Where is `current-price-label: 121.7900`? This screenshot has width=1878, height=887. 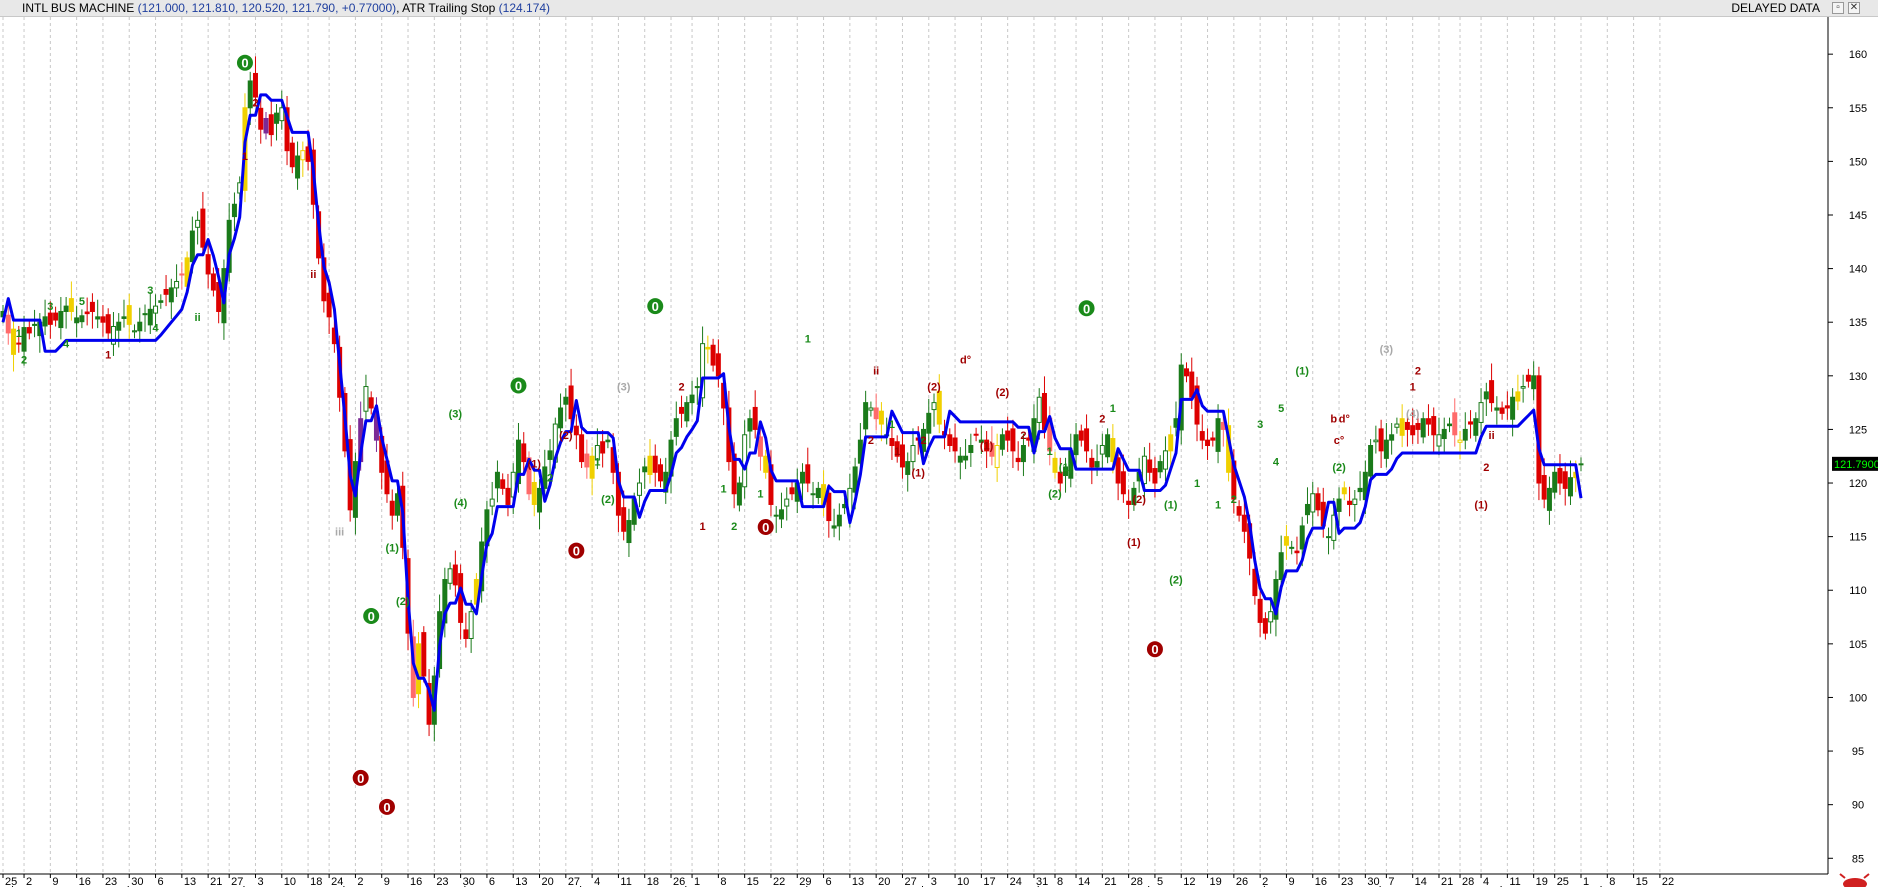 current-price-label: 121.7900 is located at coordinates (1856, 465).